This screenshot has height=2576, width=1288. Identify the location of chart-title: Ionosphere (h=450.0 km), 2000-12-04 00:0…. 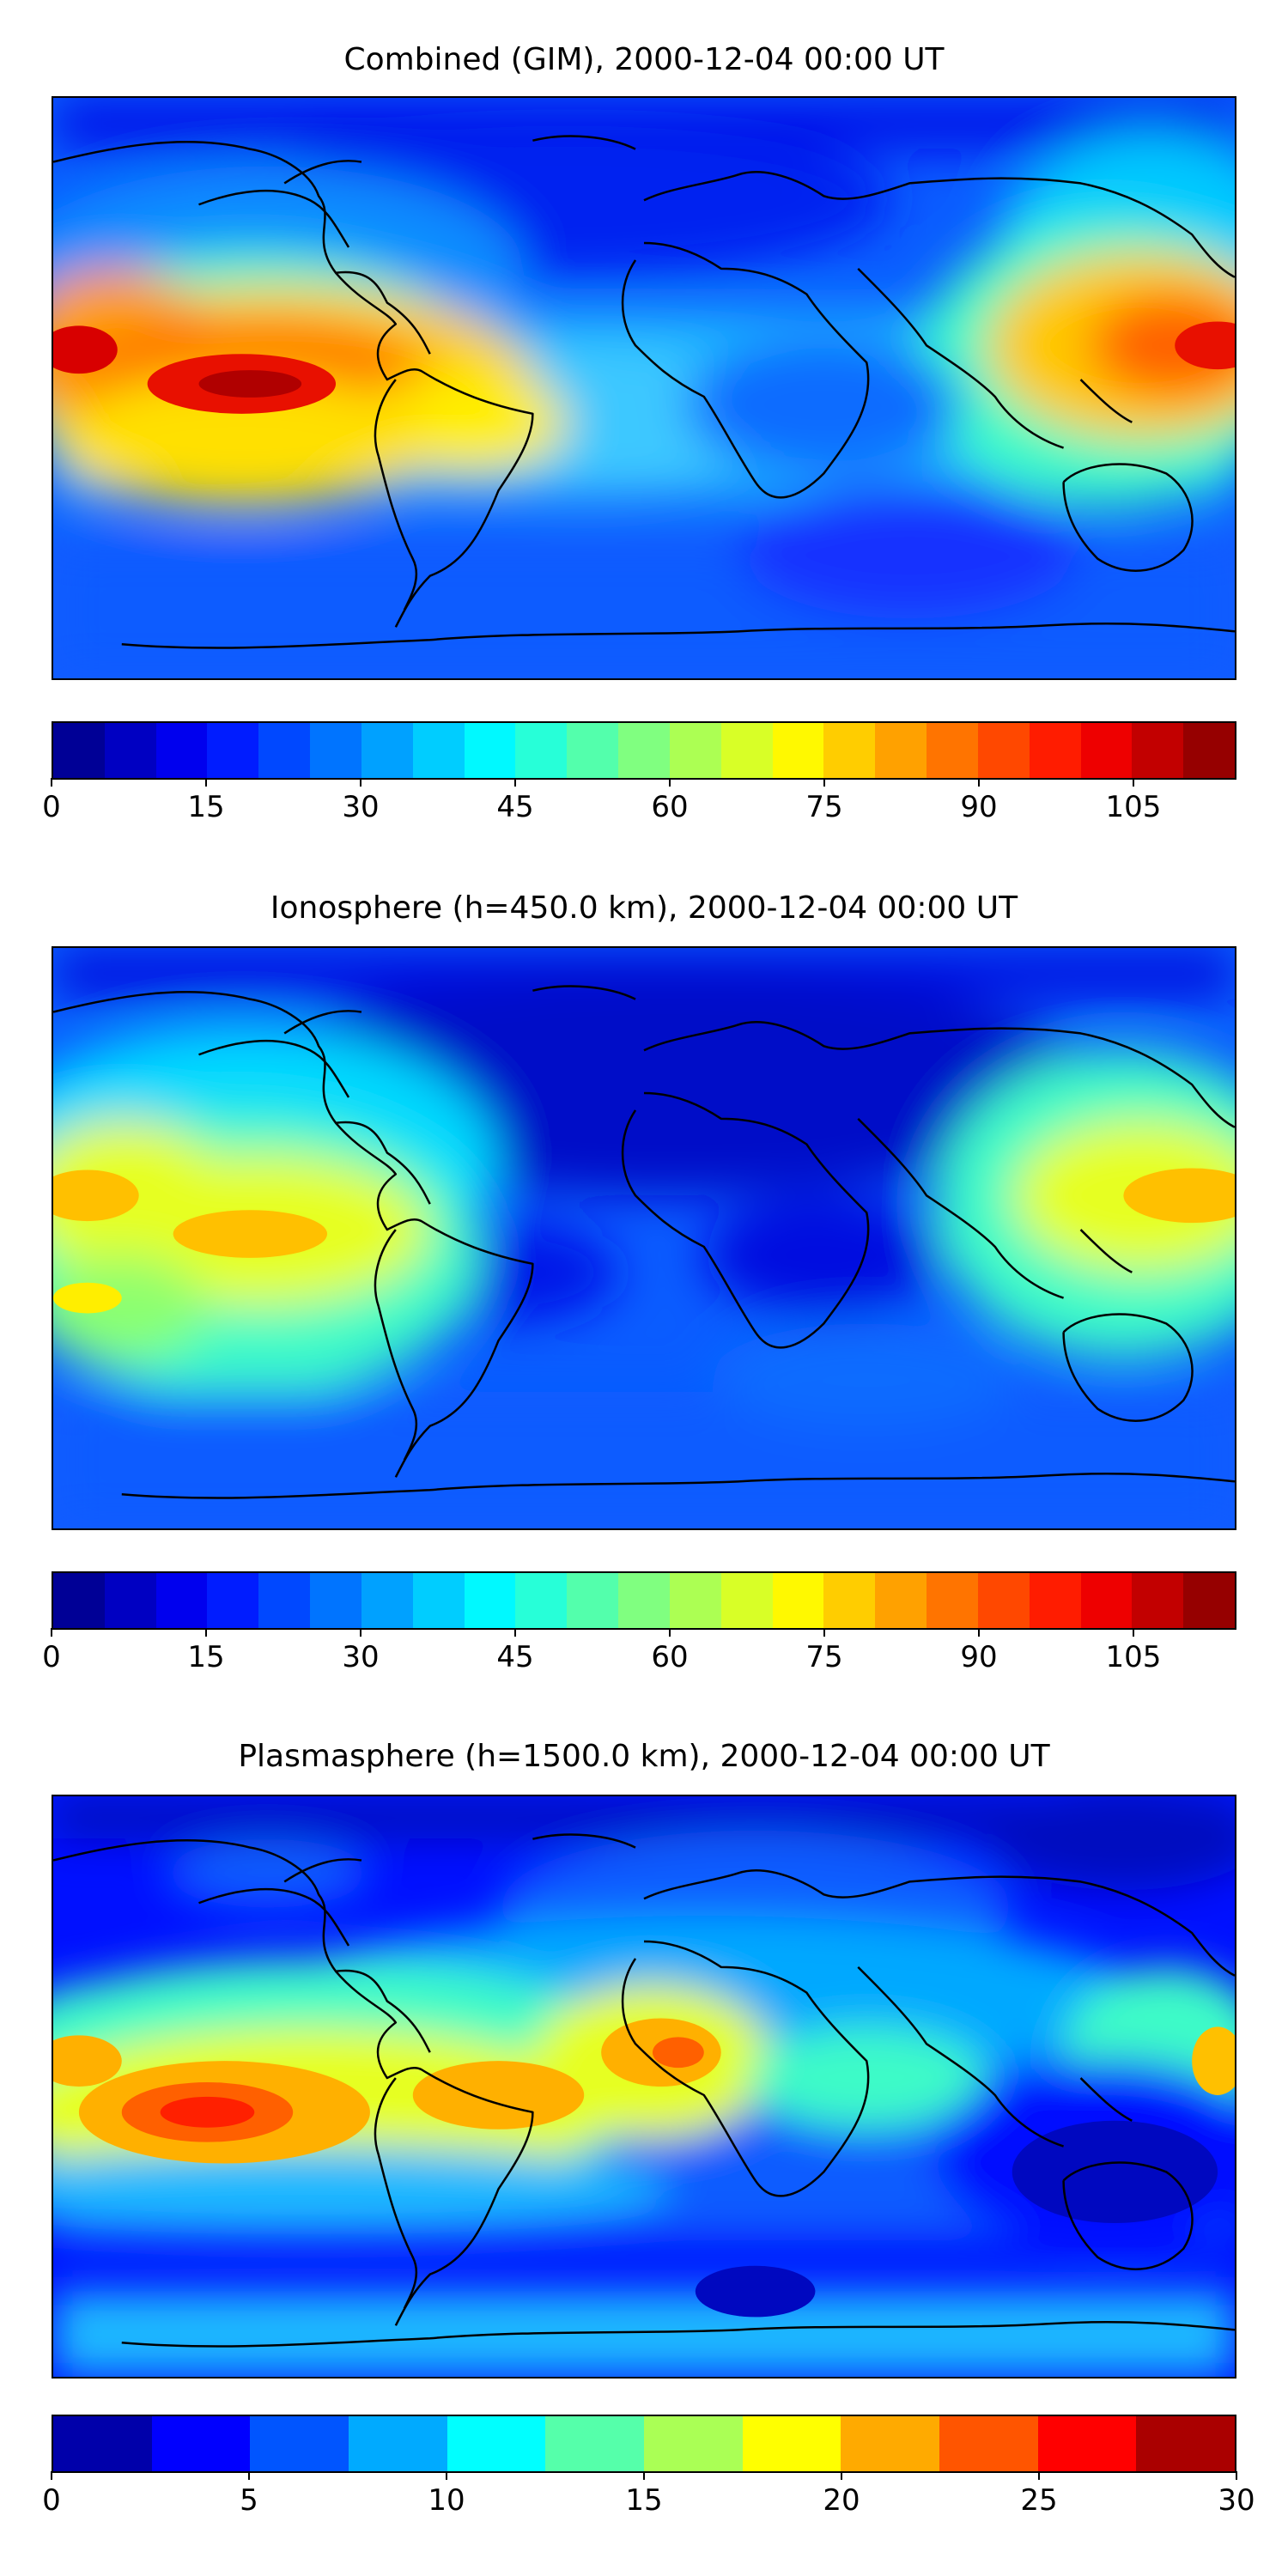
(644, 908).